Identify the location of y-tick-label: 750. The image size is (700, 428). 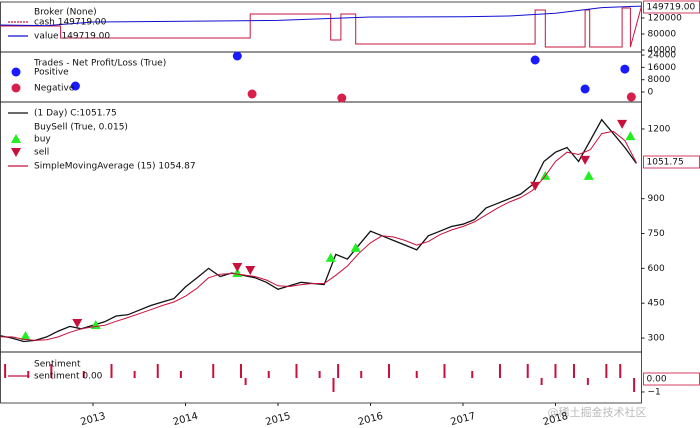
(656, 234).